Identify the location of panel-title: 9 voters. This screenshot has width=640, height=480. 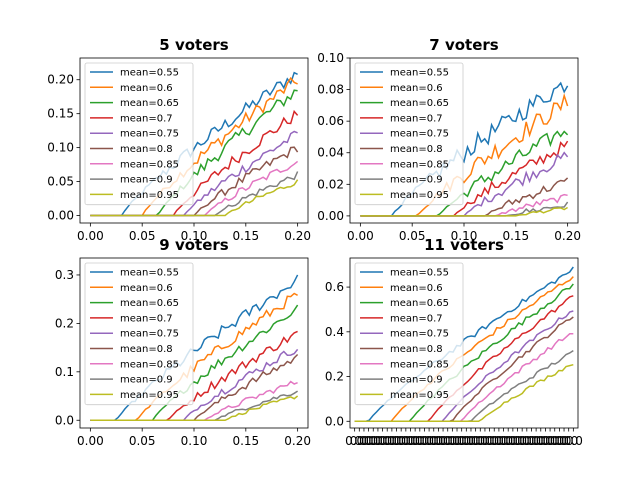
(193, 245).